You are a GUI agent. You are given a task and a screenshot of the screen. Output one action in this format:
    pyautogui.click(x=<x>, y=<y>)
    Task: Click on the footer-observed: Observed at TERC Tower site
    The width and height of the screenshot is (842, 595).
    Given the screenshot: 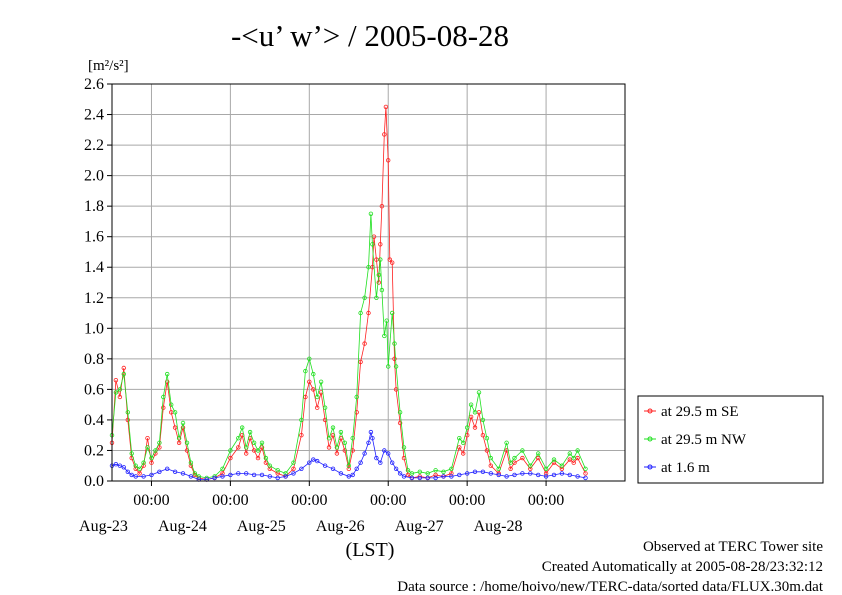 What is the action you would take?
    pyautogui.click(x=733, y=547)
    